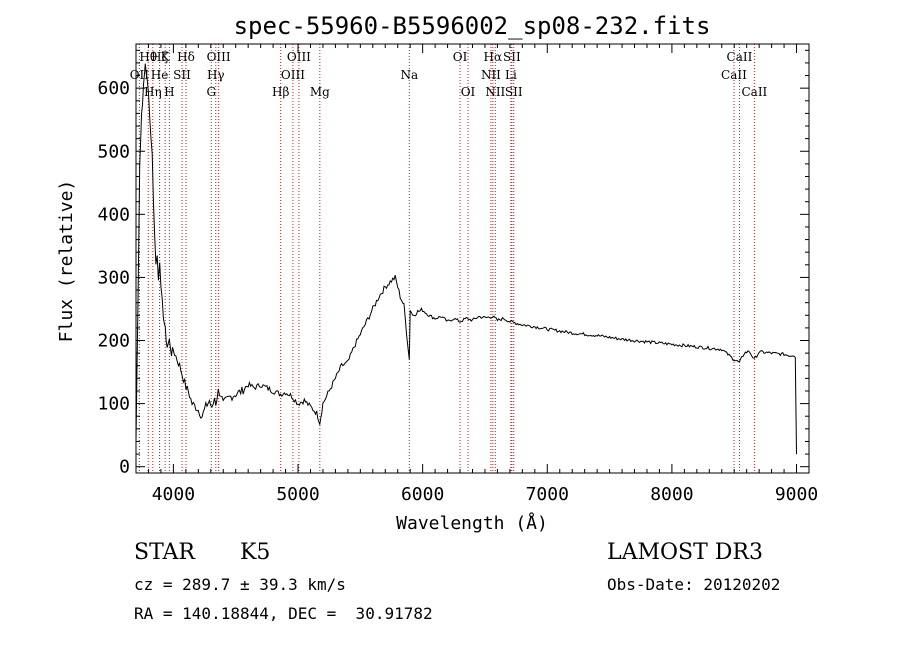 Image resolution: width=900 pixels, height=649 pixels. Describe the element at coordinates (514, 92) in the screenshot. I see `line-label-24: SII` at that location.